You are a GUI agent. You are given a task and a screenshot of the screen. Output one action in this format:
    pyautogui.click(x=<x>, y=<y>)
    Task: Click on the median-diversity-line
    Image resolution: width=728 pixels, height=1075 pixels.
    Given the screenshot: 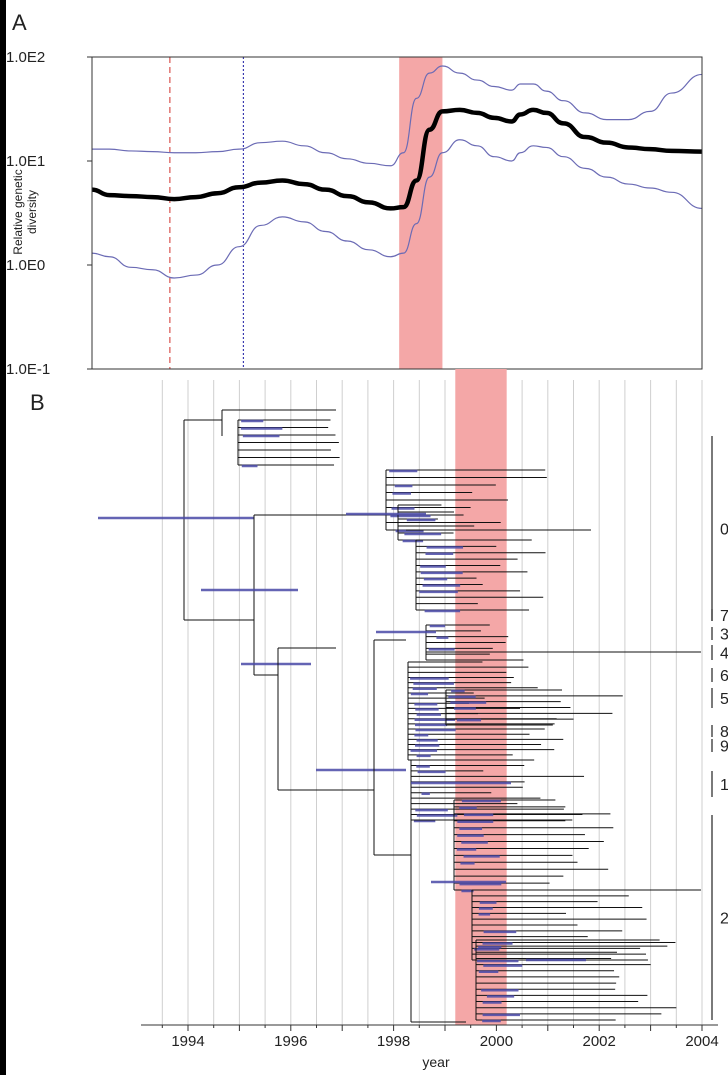 What is the action you would take?
    pyautogui.click(x=397, y=159)
    